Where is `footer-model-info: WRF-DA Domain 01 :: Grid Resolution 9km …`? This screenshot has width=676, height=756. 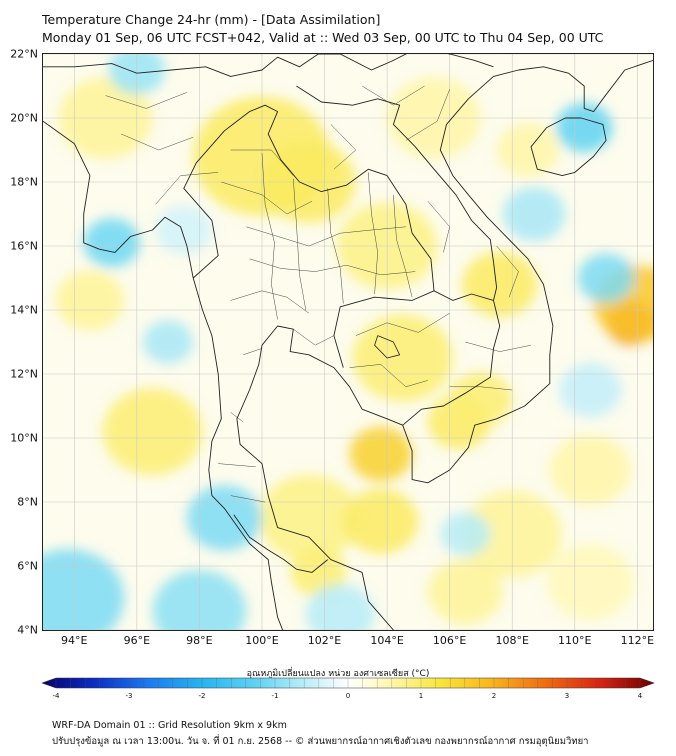 footer-model-info: WRF-DA Domain 01 :: Grid Resolution 9km … is located at coordinates (169, 725).